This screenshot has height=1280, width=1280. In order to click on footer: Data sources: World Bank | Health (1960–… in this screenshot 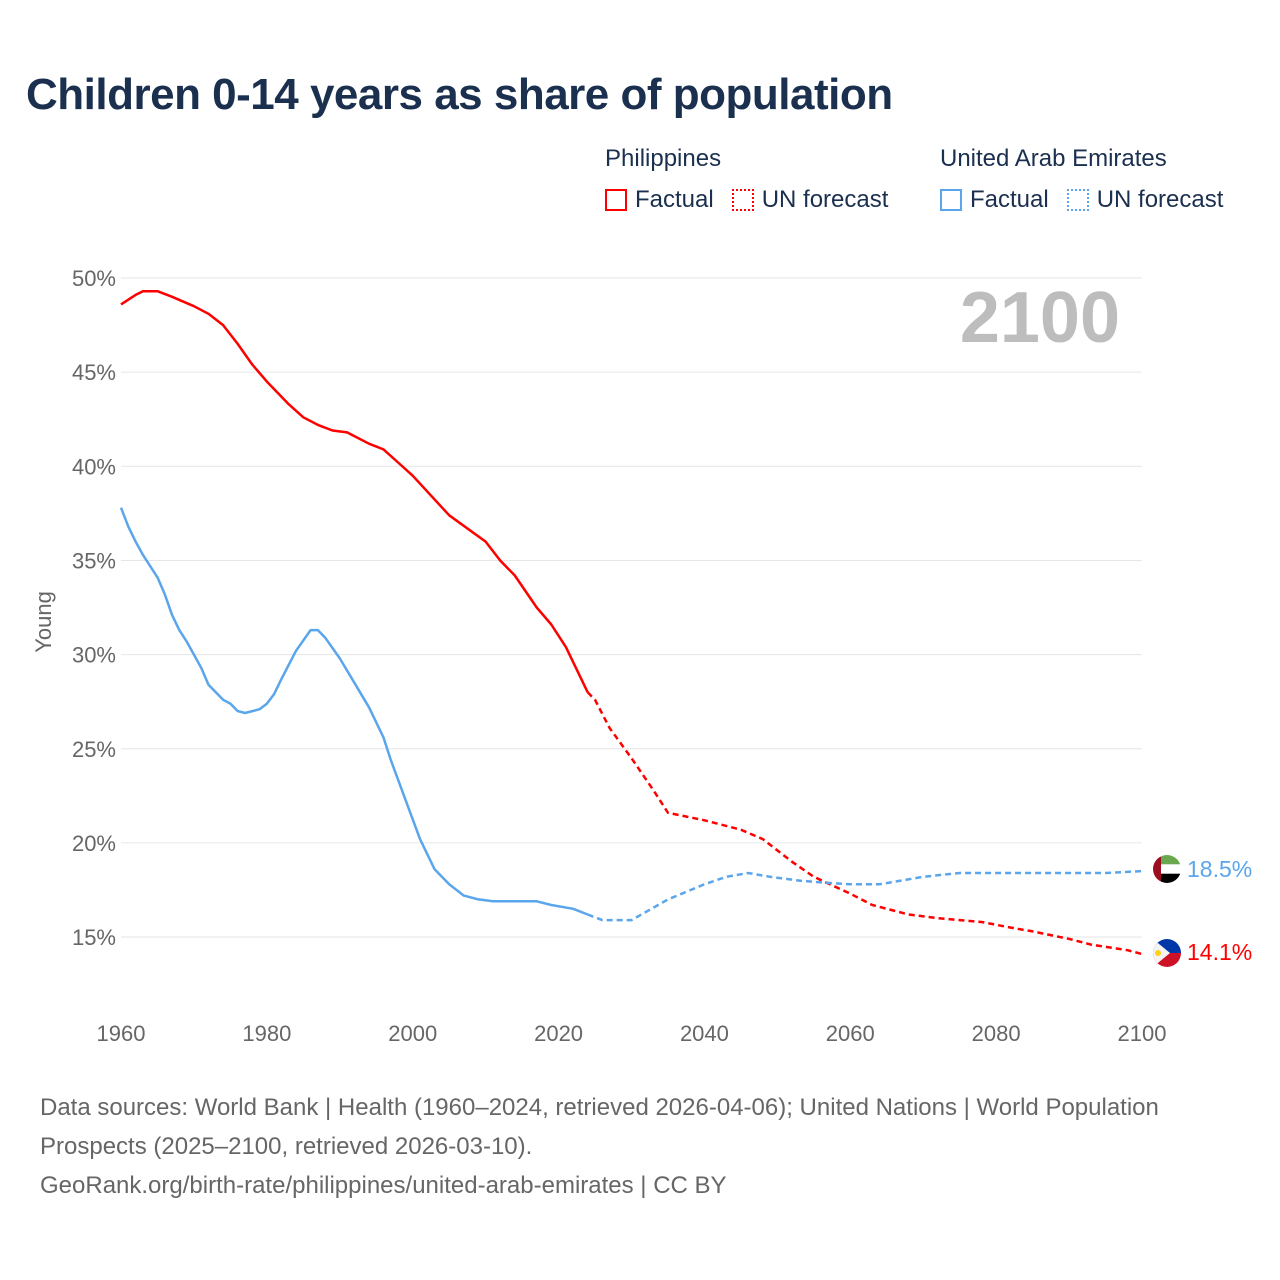, I will do `click(630, 1146)`.